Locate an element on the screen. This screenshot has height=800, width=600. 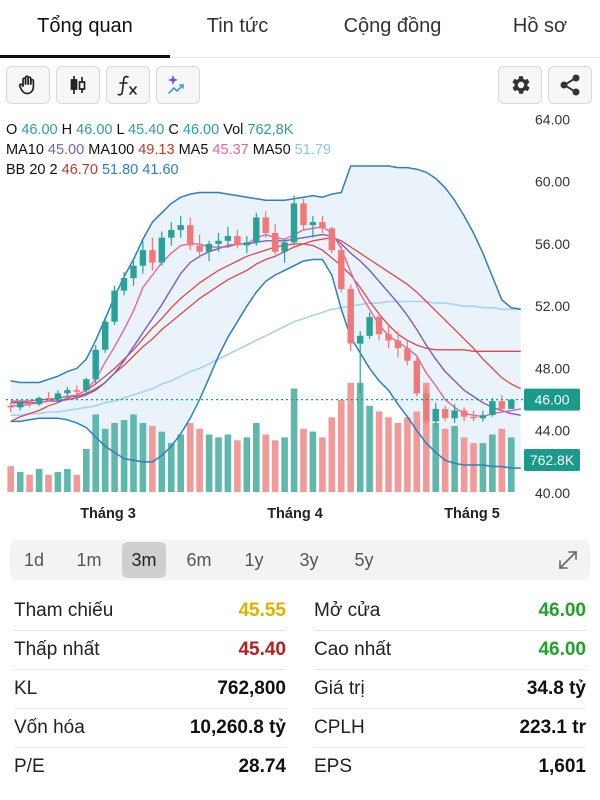
ai-analysis-button is located at coordinates (178, 85).